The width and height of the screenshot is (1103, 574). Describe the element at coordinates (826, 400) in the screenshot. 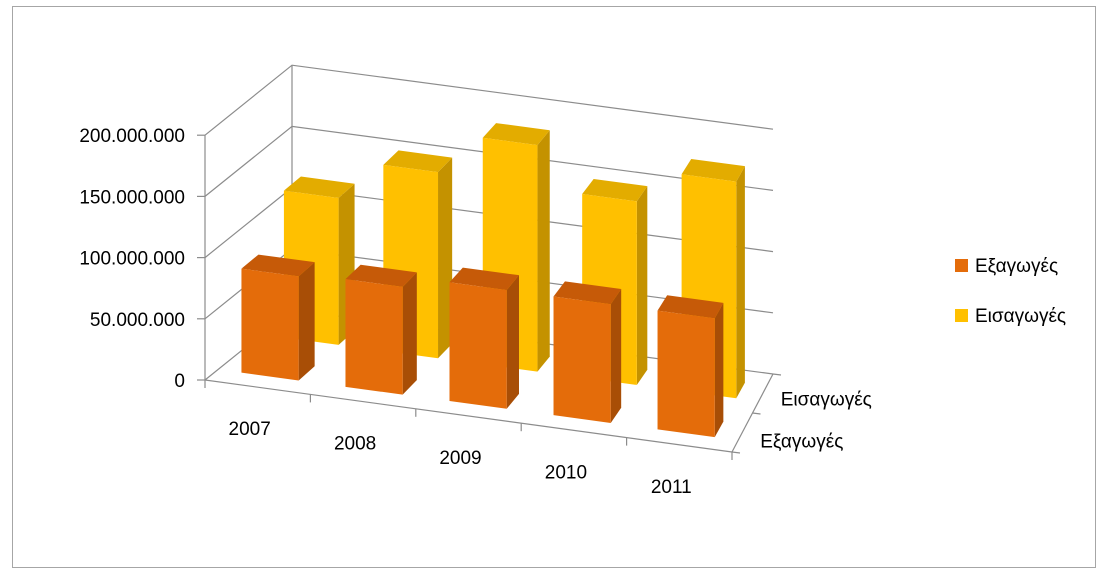

I see `depth-label-1: Εισαγωγές` at that location.